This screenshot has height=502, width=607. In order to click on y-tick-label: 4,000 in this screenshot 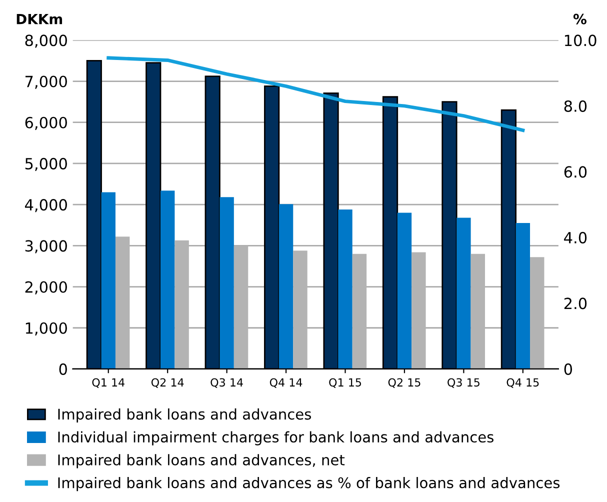, I will do `click(45, 205)`.